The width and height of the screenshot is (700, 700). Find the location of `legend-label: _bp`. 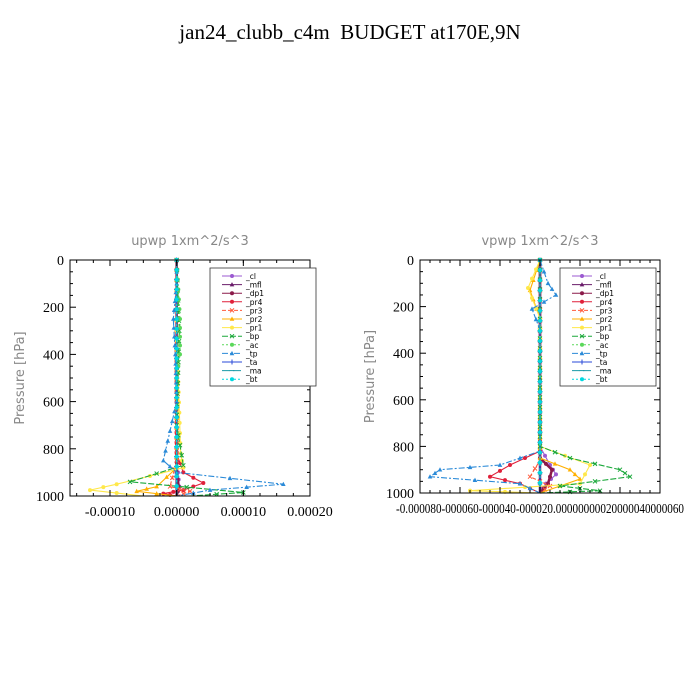

legend-label: _bp is located at coordinates (602, 336).